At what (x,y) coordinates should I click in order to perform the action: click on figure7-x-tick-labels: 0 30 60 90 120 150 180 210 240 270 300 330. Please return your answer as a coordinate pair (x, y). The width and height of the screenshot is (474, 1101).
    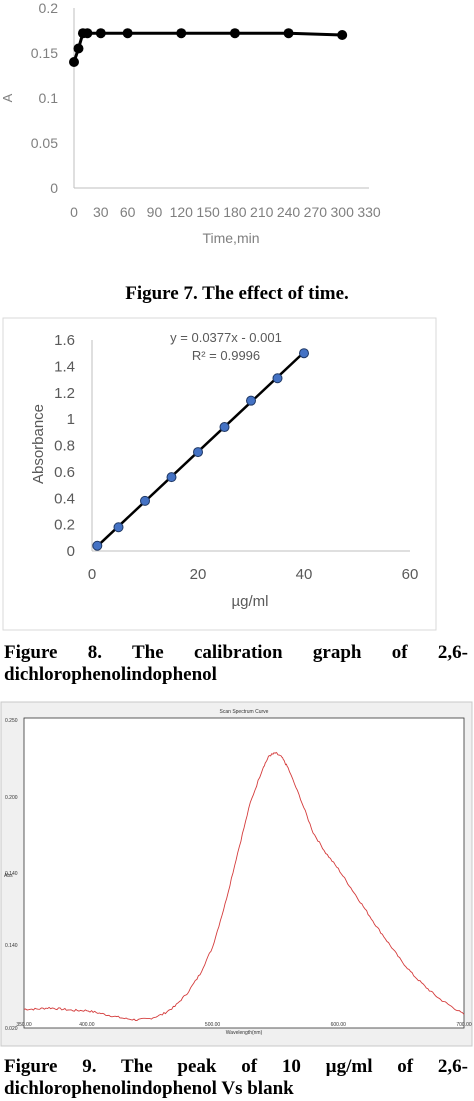
    Looking at the image, I should click on (225, 212).